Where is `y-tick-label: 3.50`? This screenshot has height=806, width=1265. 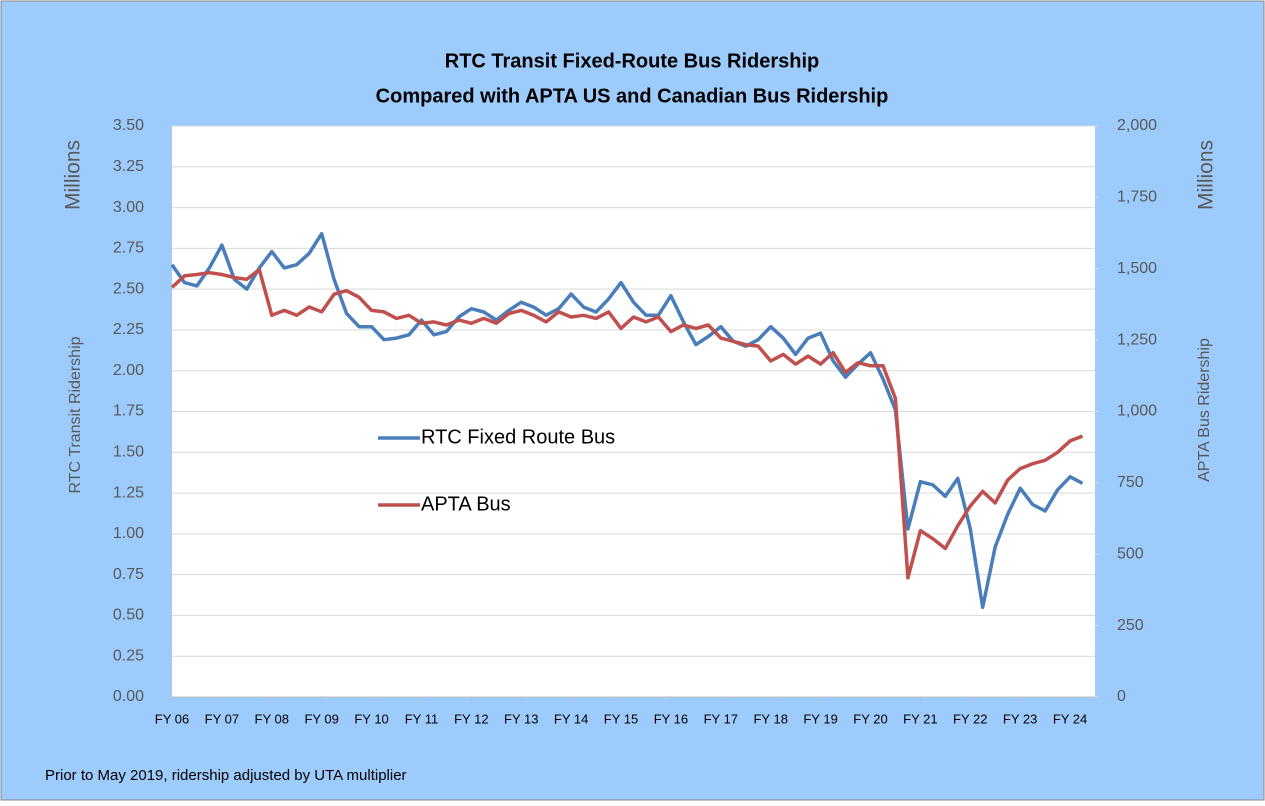
y-tick-label: 3.50 is located at coordinates (128, 125).